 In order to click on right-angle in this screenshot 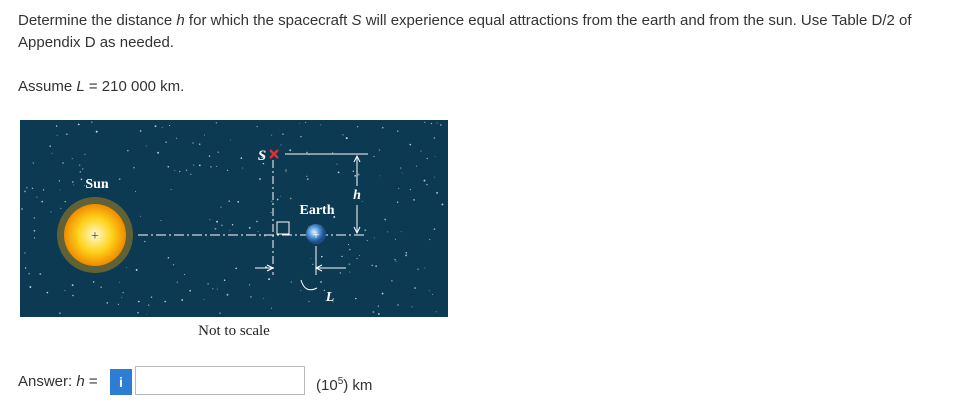, I will do `click(283, 228)`.